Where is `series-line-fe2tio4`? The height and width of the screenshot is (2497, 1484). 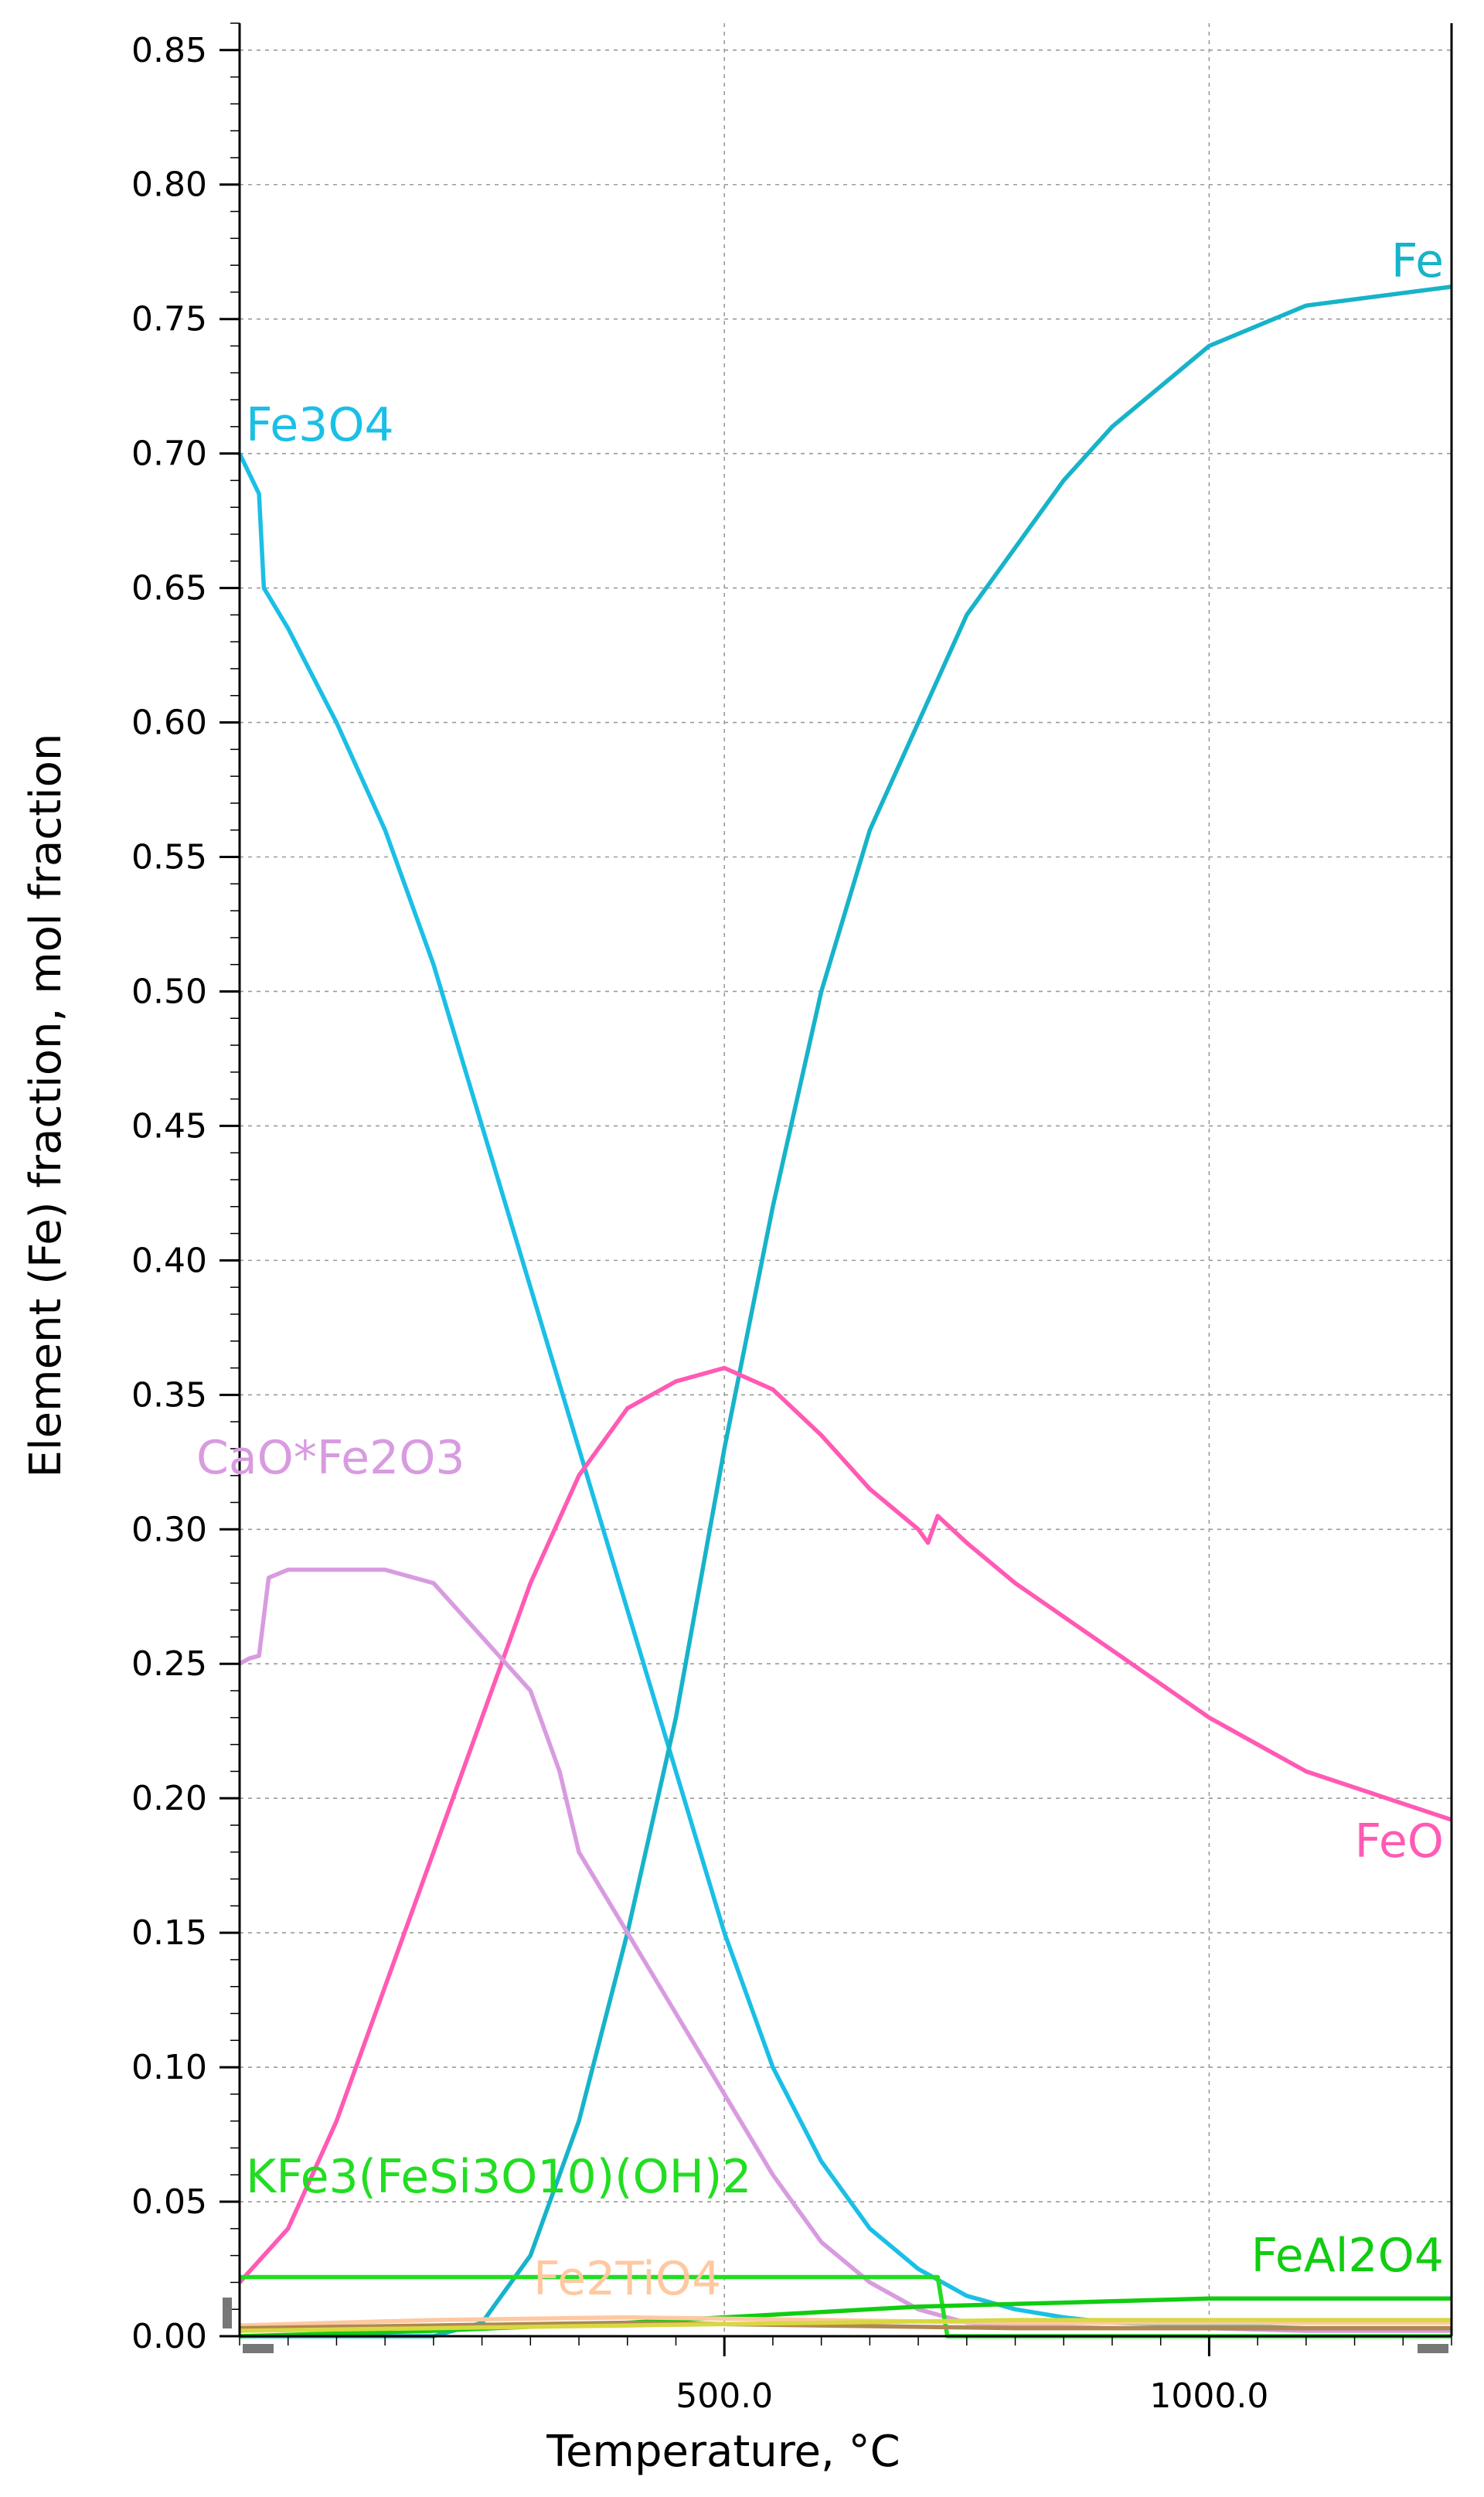
series-line-fe2tio4 is located at coordinates (845, 2321).